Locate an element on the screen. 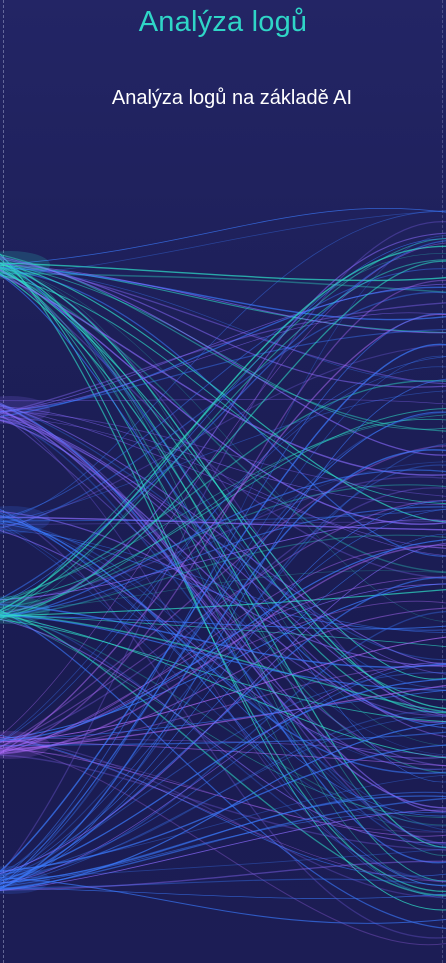 The width and height of the screenshot is (446, 963). page-title: Analýza logů is located at coordinates (223, 22).